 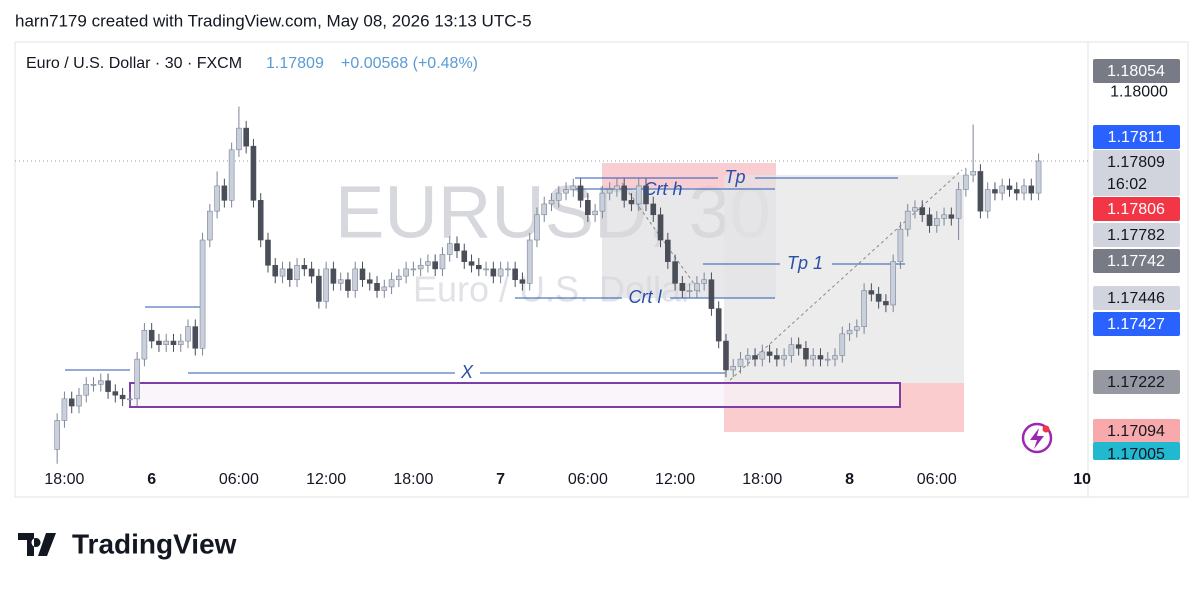 I want to click on x-tick-label: 12:00, so click(x=675, y=479).